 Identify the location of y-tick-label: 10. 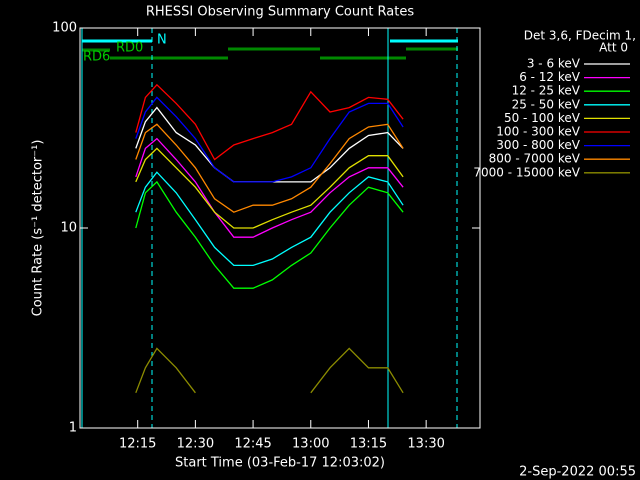
(68, 228).